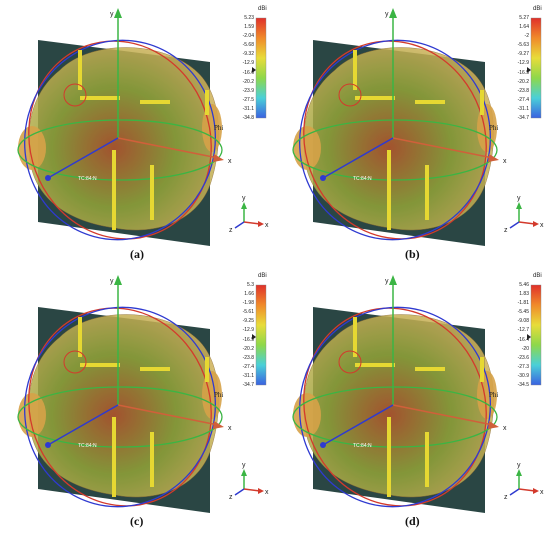 The height and width of the screenshot is (535, 550). What do you see at coordinates (525, 348) in the screenshot?
I see `colorbar-tick-label: -20` at bounding box center [525, 348].